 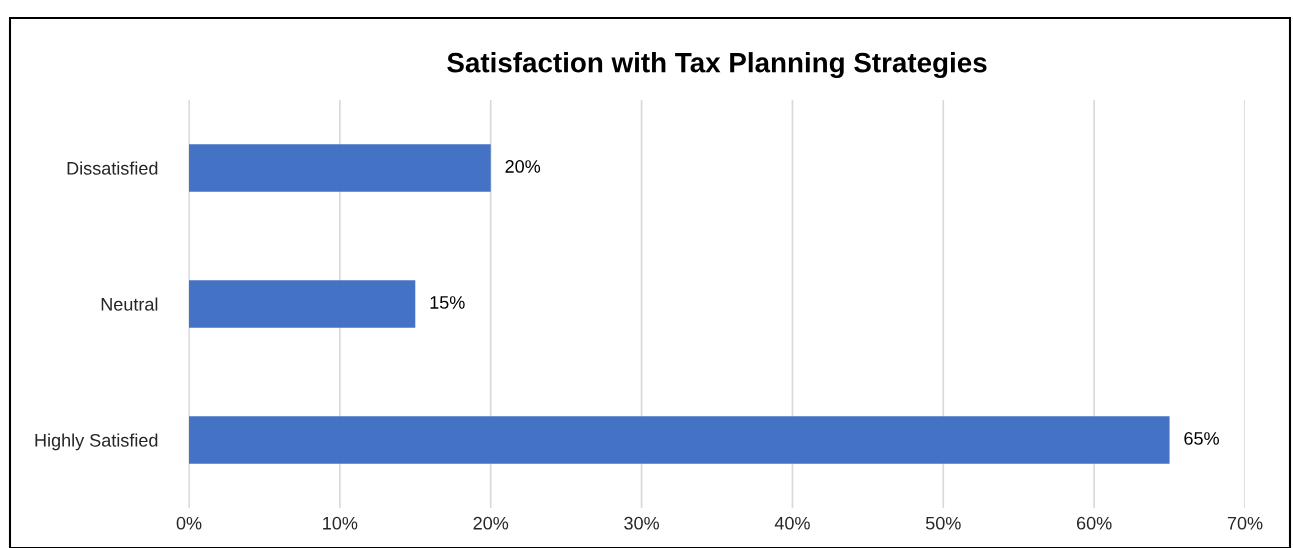 I want to click on x-tick-label: 20%, so click(x=491, y=523).